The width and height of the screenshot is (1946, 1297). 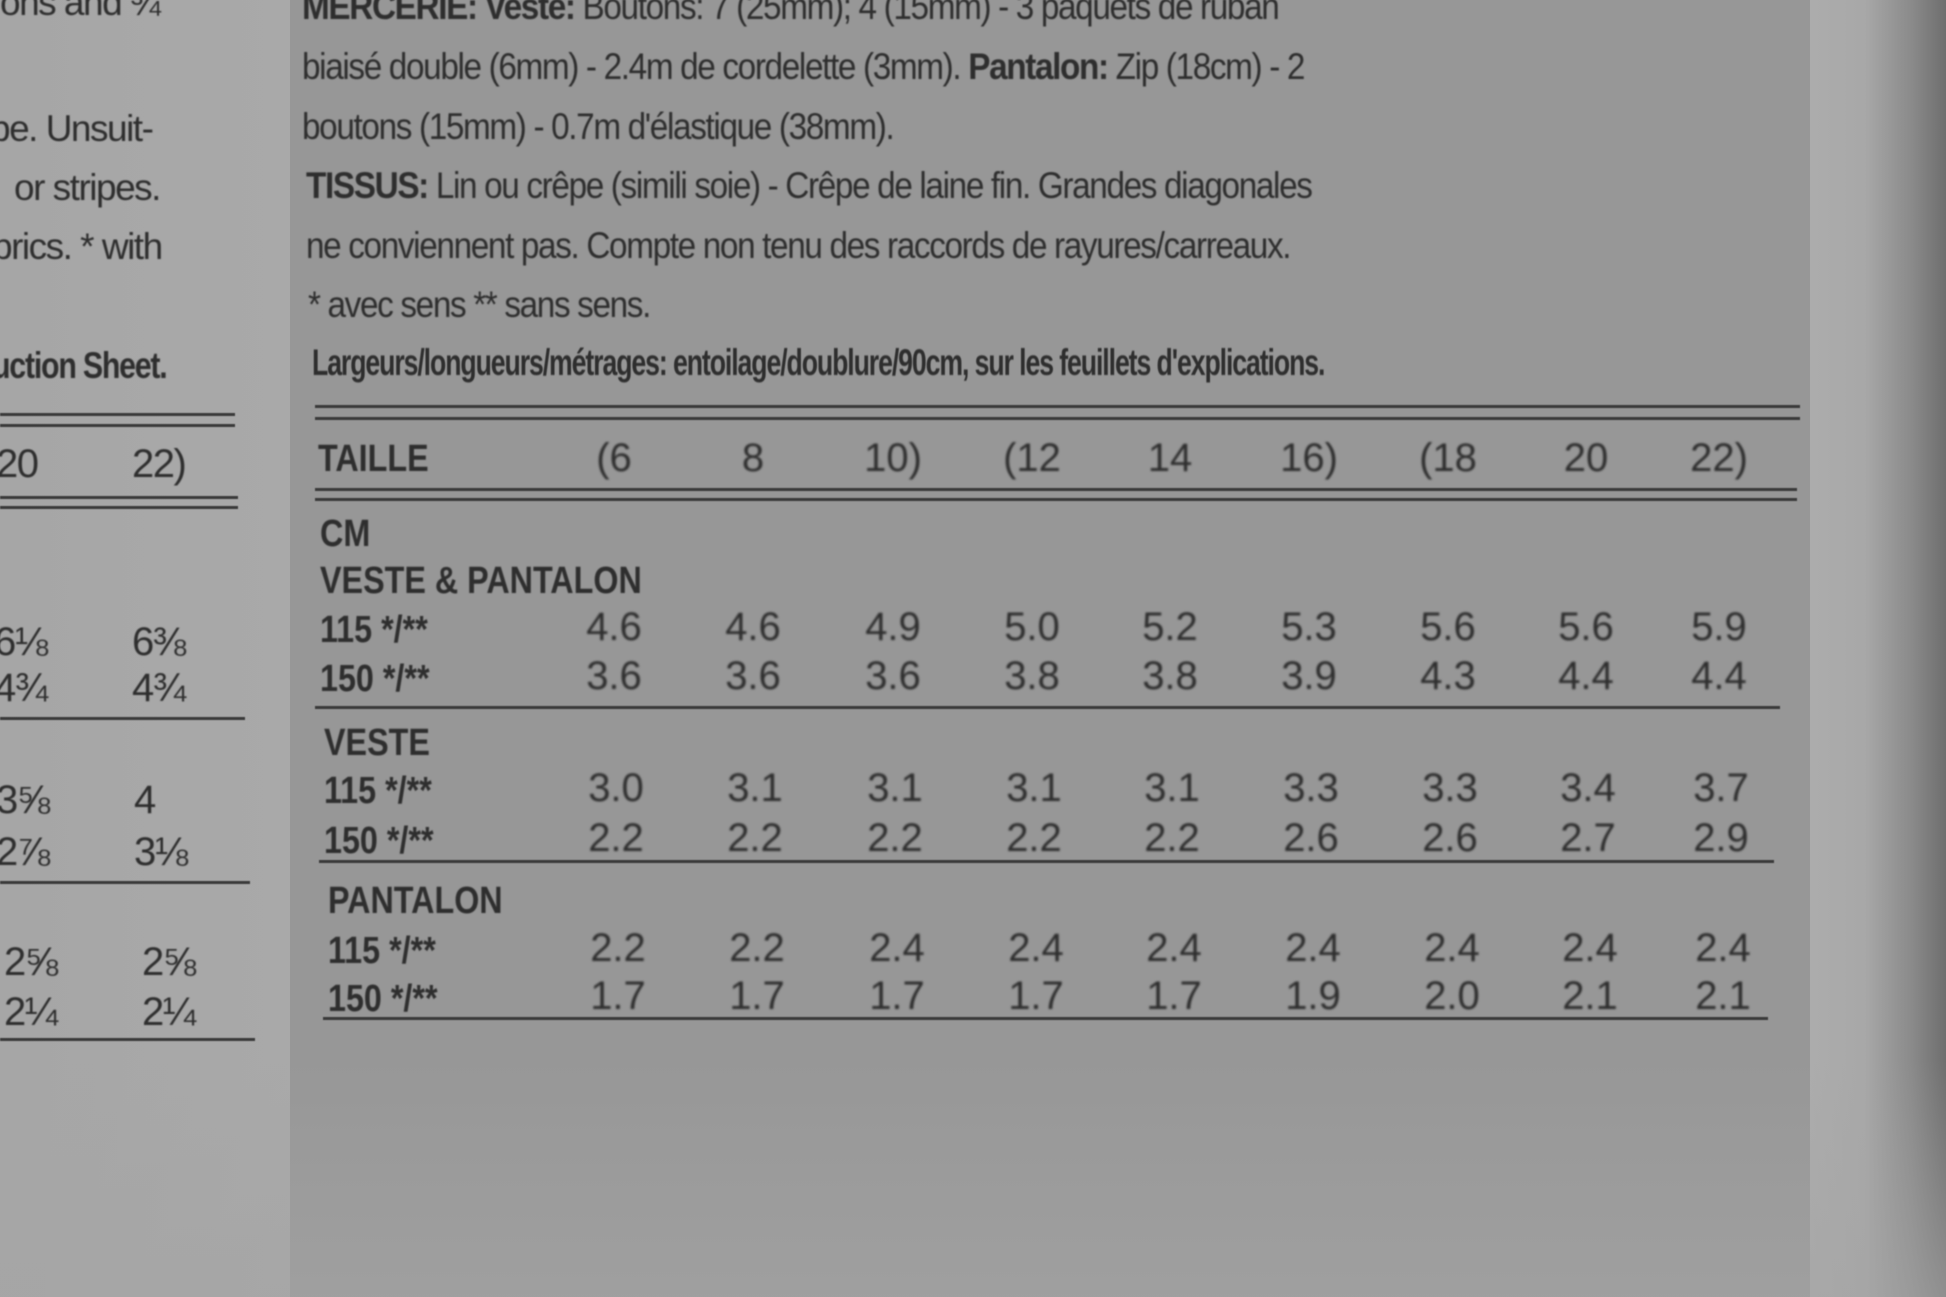 What do you see at coordinates (1586, 458) in the screenshot?
I see `size-header: 20` at bounding box center [1586, 458].